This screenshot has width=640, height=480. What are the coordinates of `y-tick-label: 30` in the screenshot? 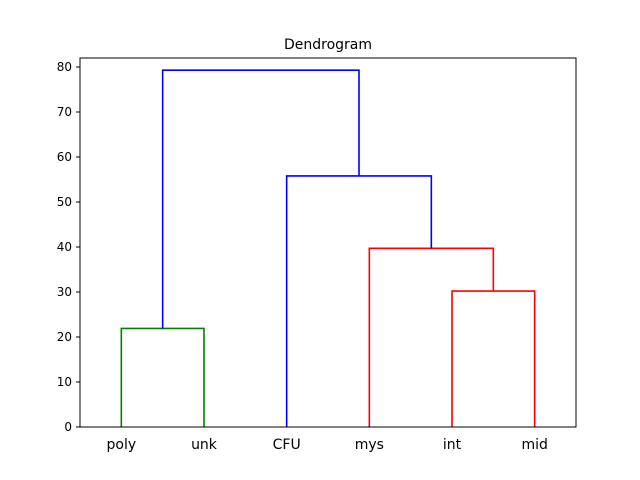 It's located at (64, 292).